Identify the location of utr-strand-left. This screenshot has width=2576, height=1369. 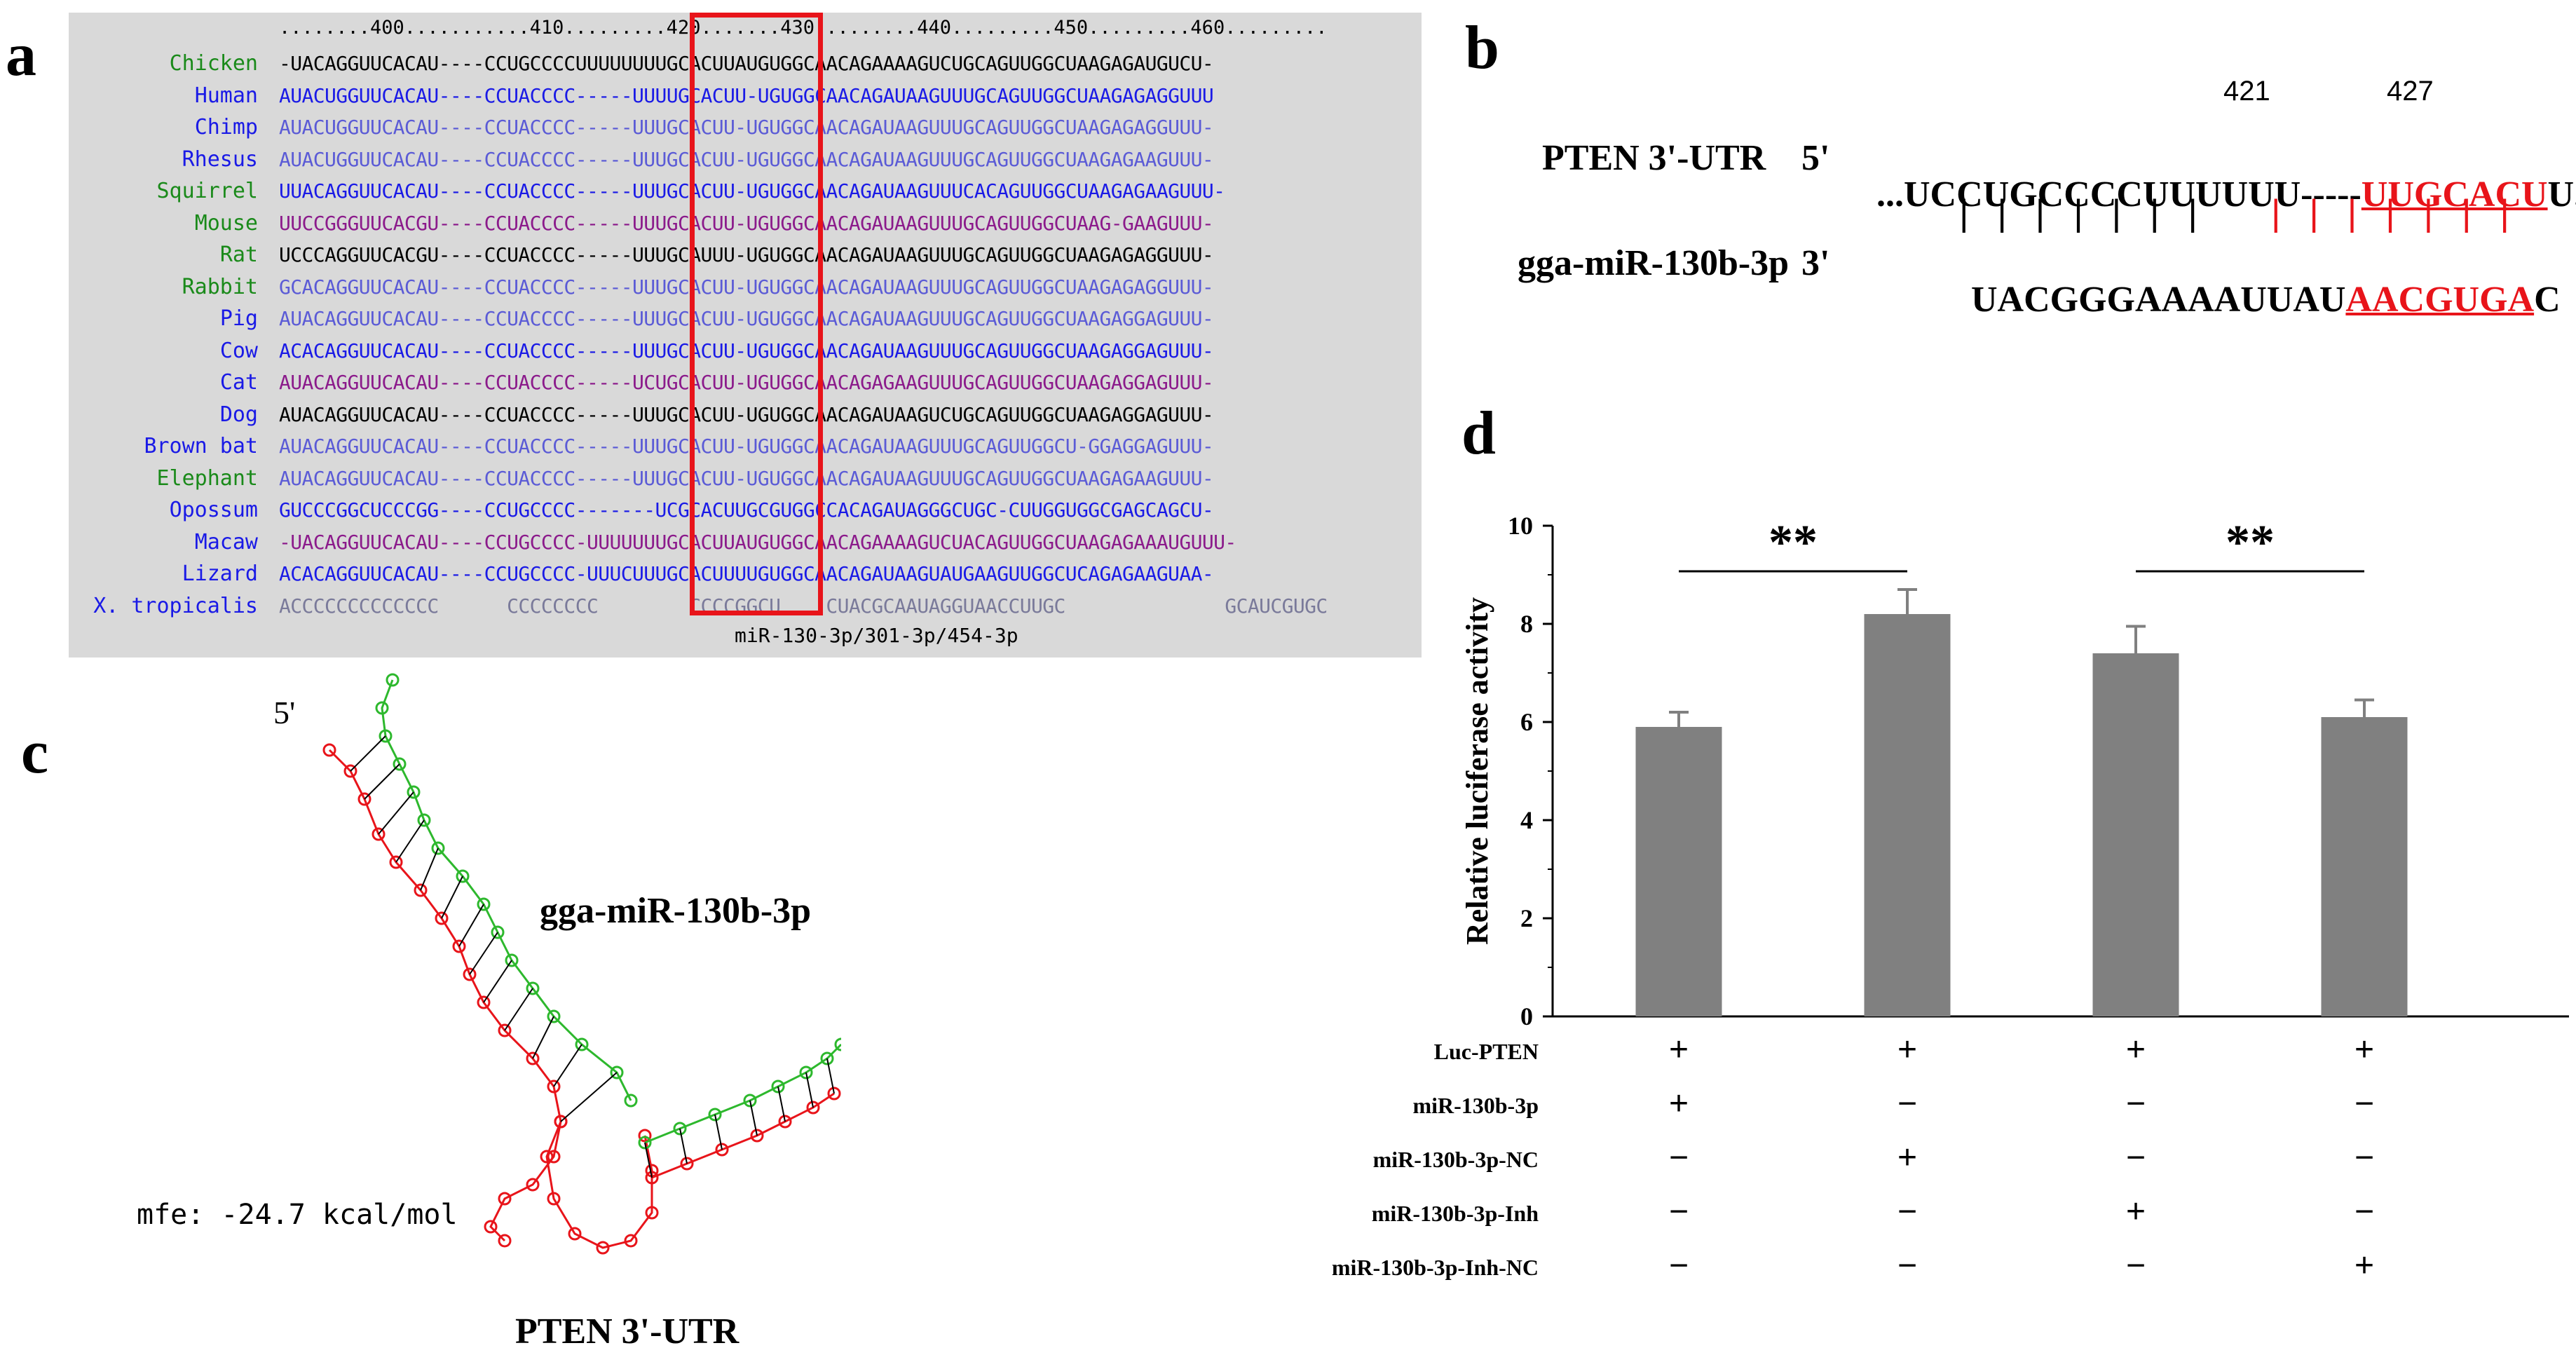
(445, 995).